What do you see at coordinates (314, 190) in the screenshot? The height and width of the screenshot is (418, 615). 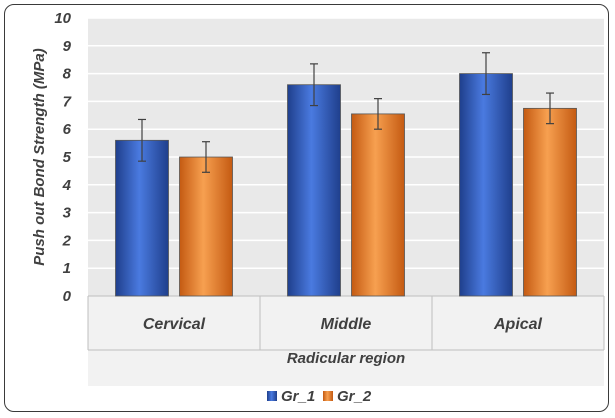 I see `bar-gr-1-middle` at bounding box center [314, 190].